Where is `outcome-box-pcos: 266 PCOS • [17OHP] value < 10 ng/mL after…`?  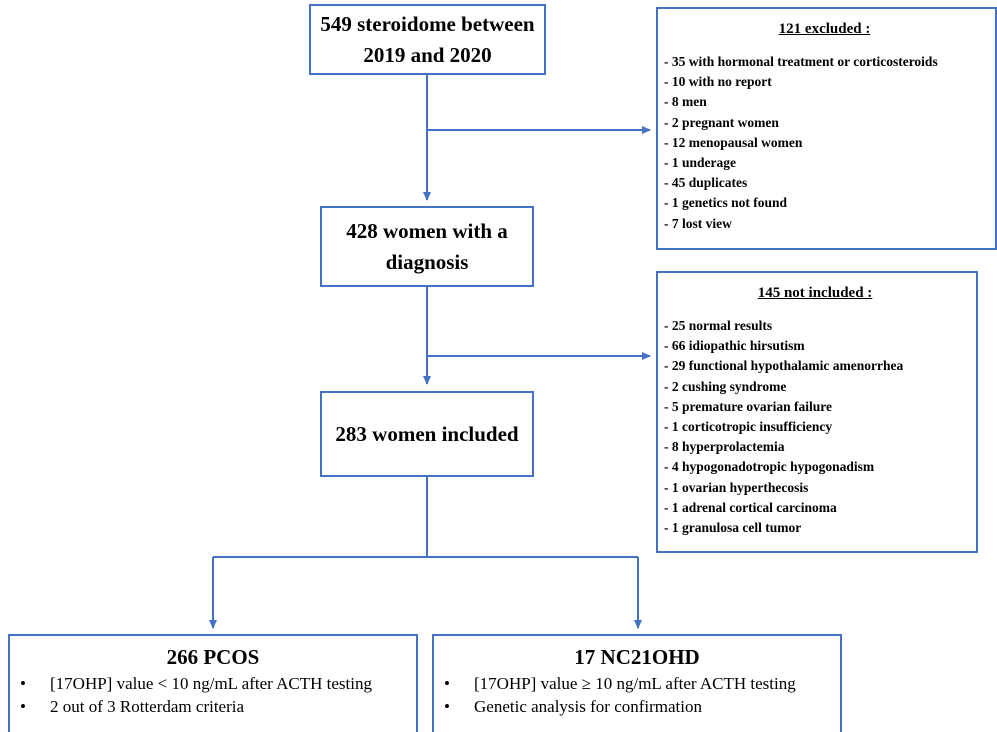 outcome-box-pcos: 266 PCOS • [17OHP] value < 10 ng/mL after… is located at coordinates (213, 683).